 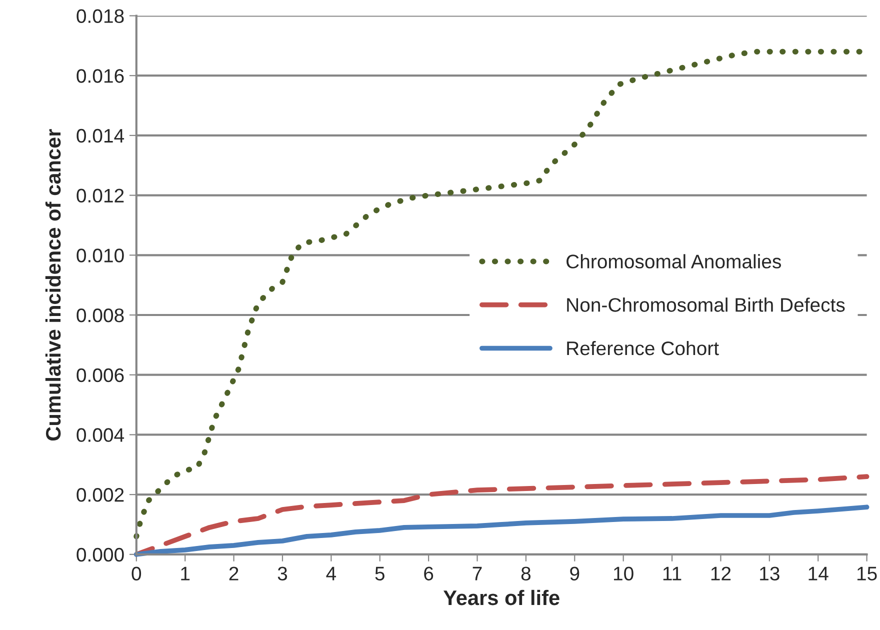 What do you see at coordinates (672, 573) in the screenshot?
I see `x-tick-label: 11` at bounding box center [672, 573].